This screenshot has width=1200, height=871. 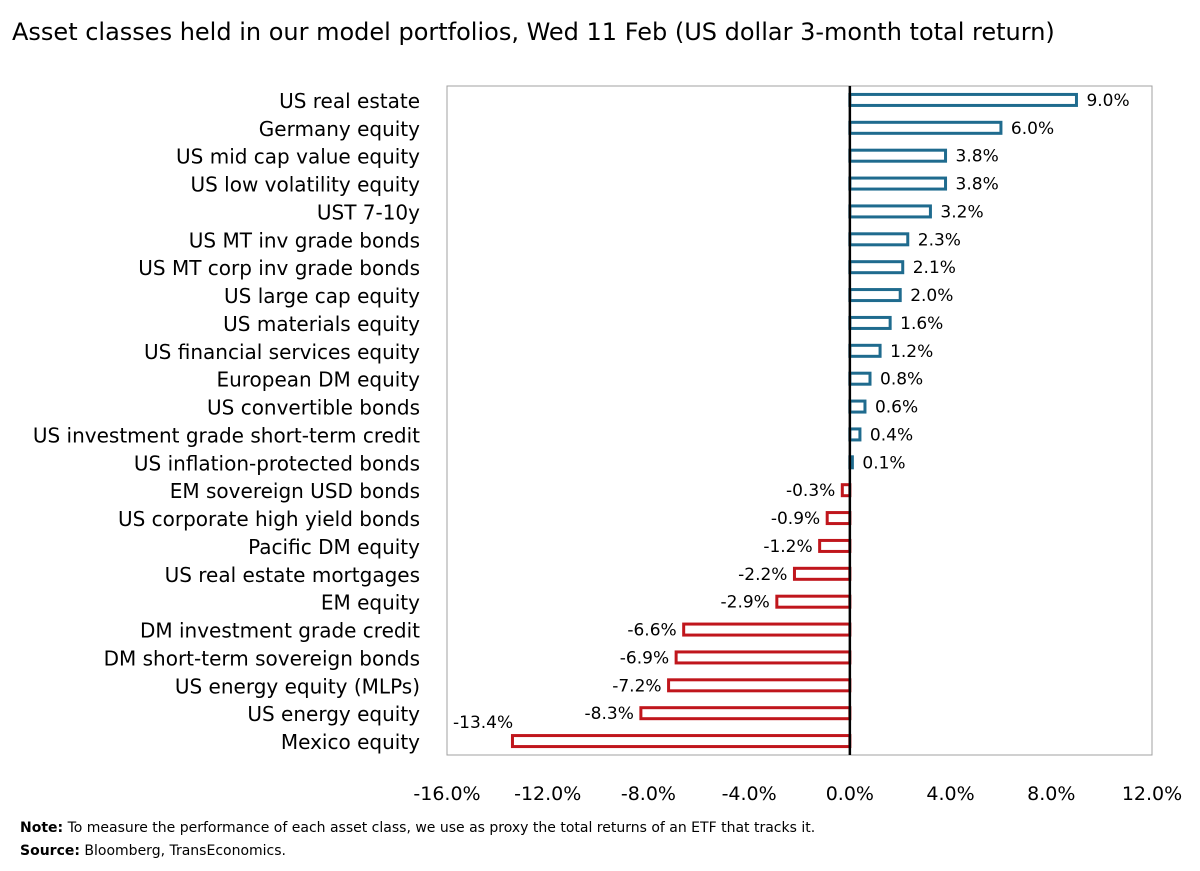 What do you see at coordinates (50, 851) in the screenshot?
I see `source-label: Source:` at bounding box center [50, 851].